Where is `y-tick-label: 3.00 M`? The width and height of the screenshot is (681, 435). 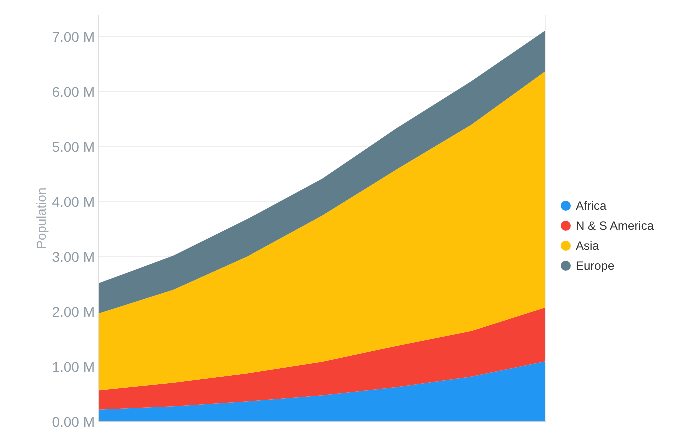
y-tick-label: 3.00 M is located at coordinates (73, 256).